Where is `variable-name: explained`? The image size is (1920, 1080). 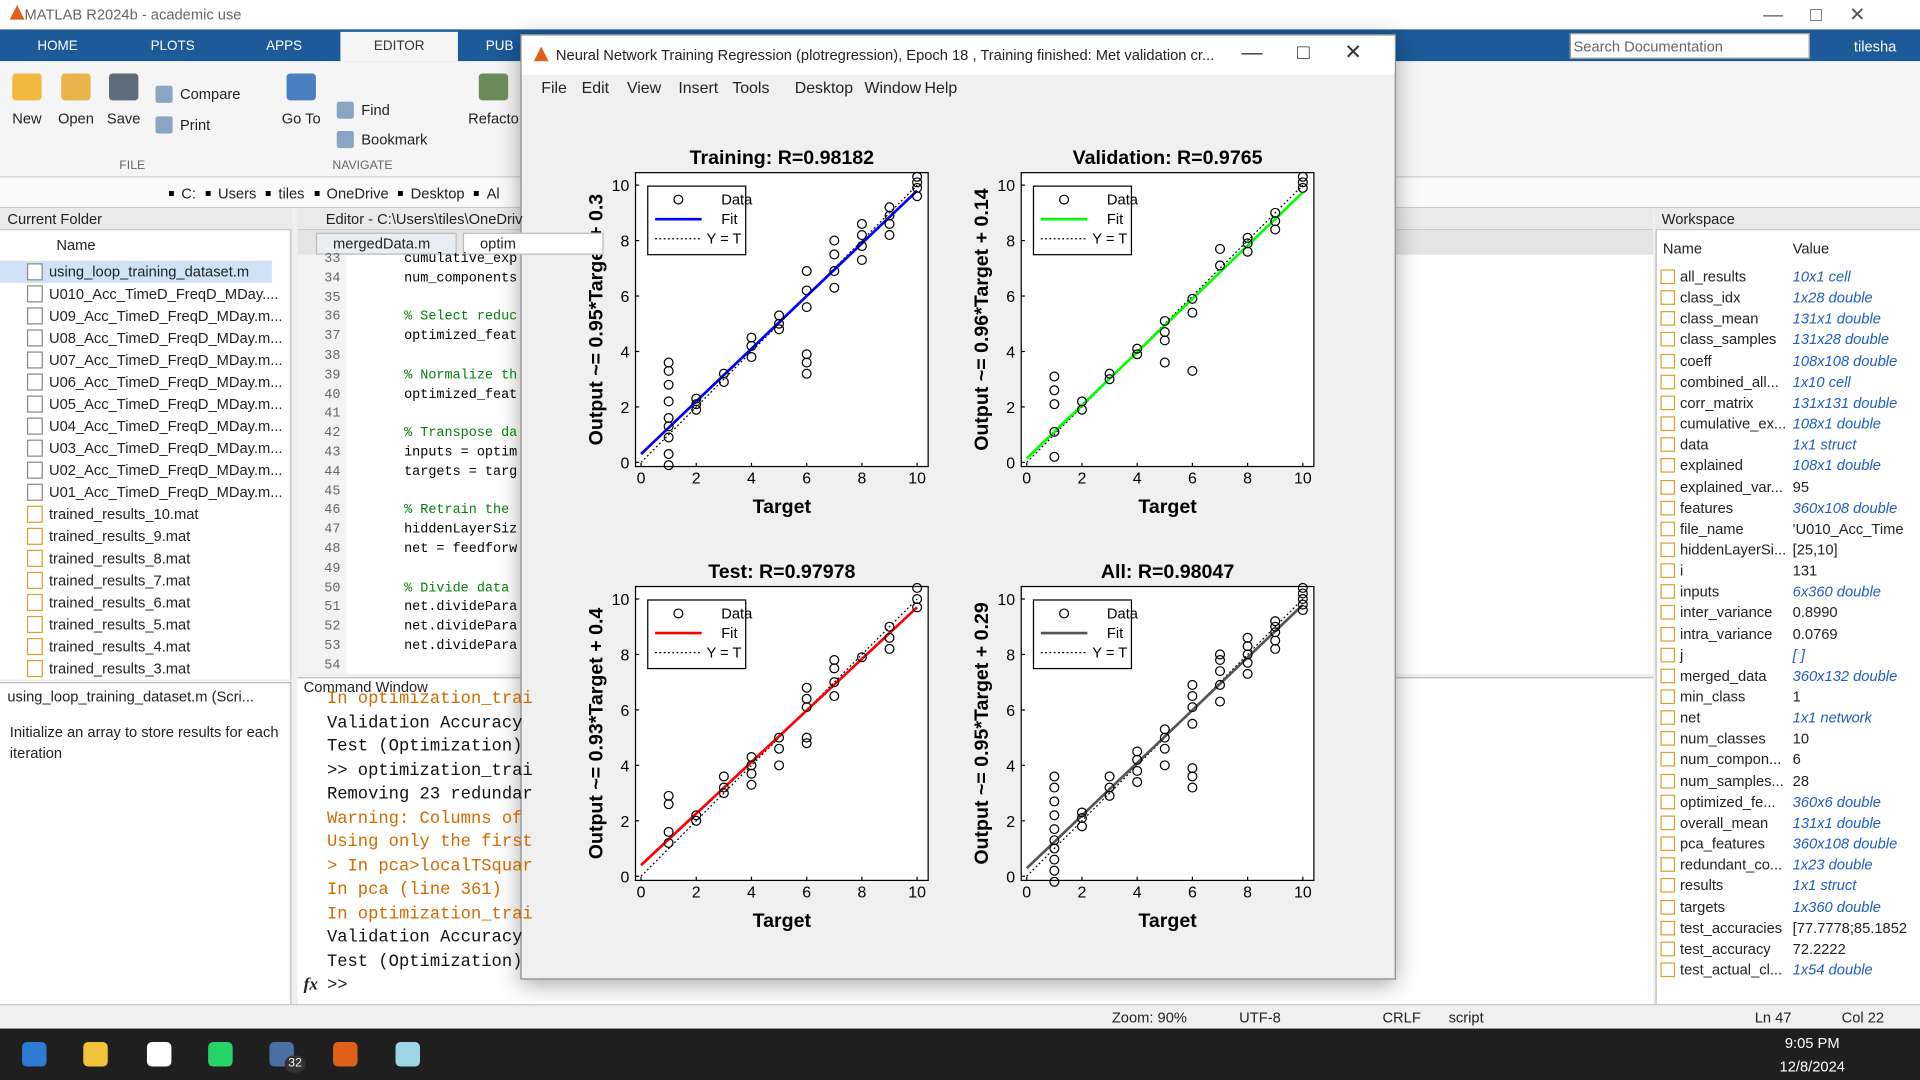
variable-name: explained is located at coordinates (1711, 466).